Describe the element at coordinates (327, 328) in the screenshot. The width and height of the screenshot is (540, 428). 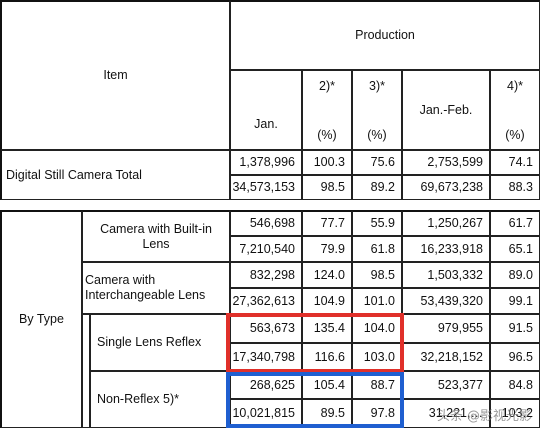
I see `table-cell: 135.4` at that location.